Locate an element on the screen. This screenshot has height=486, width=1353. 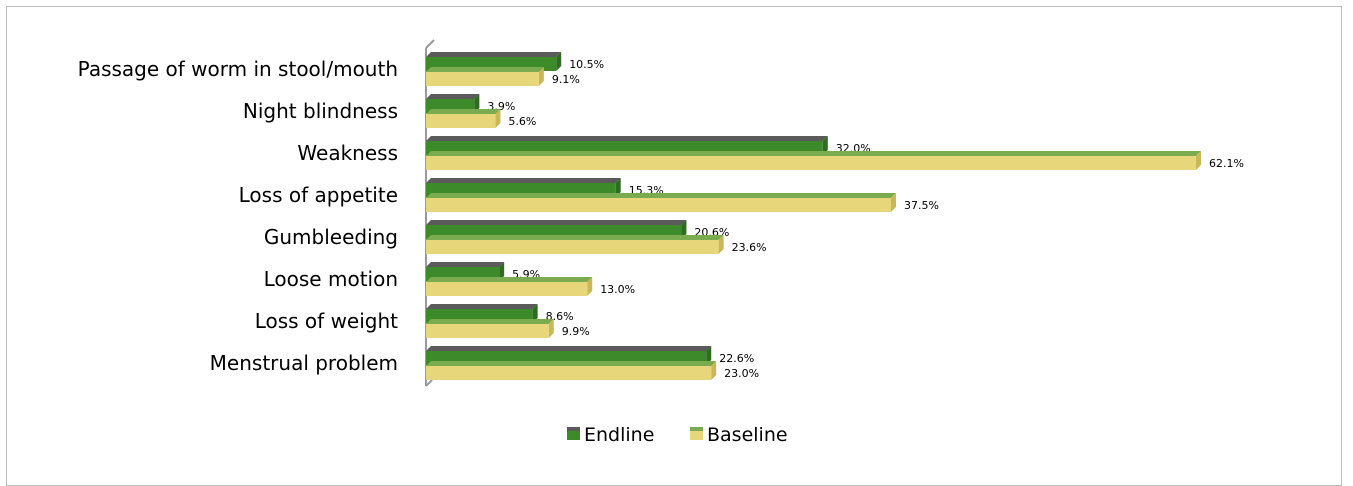
bar-baseline-gumbleeding-side is located at coordinates (721, 244).